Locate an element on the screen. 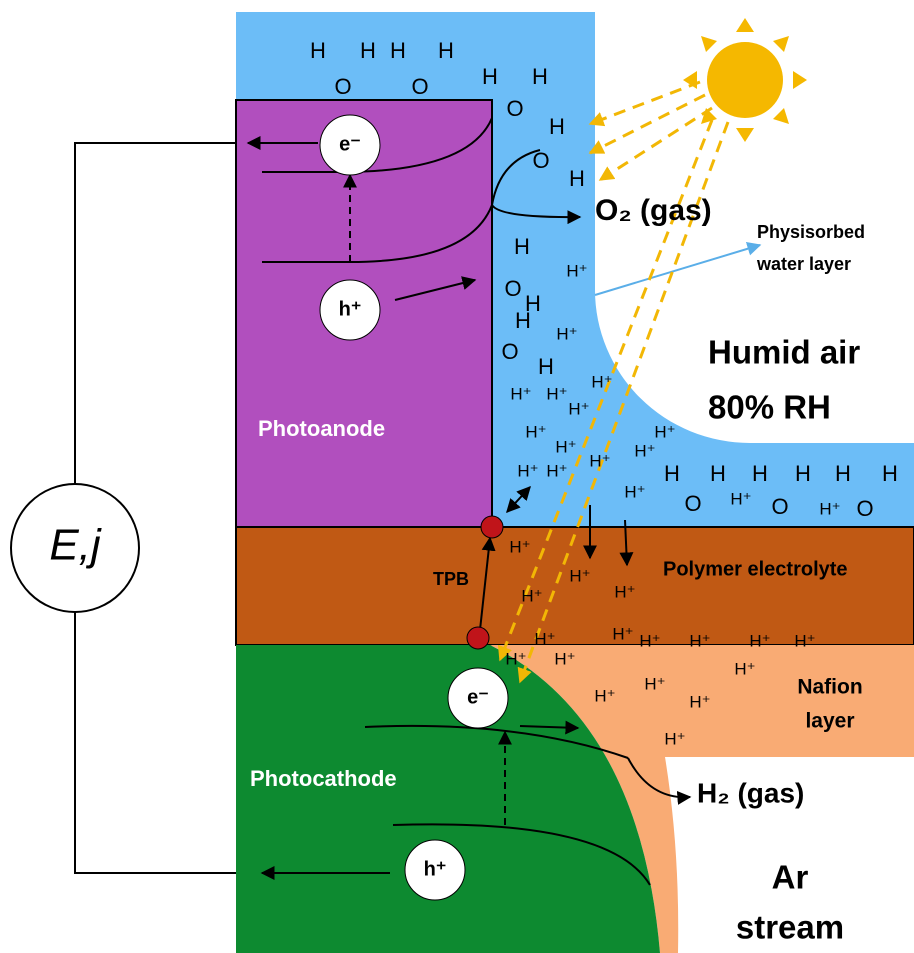 The image size is (914, 953). label: layer is located at coordinates (829, 721).